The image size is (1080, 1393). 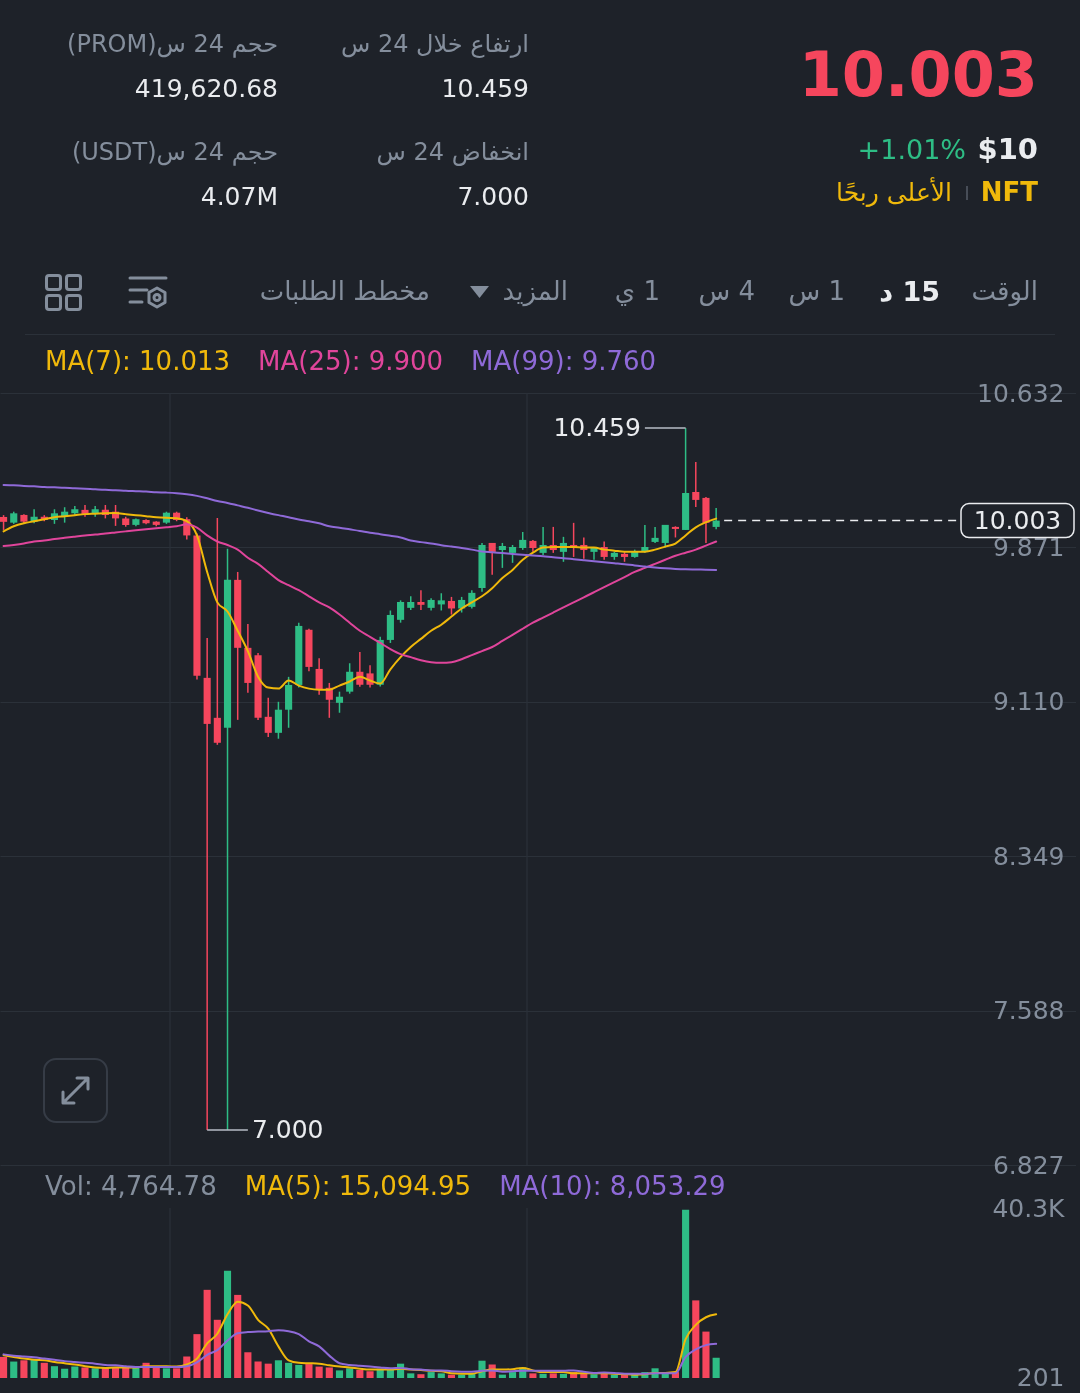 I want to click on text: MA(5): 15,094.95, so click(x=358, y=1186).